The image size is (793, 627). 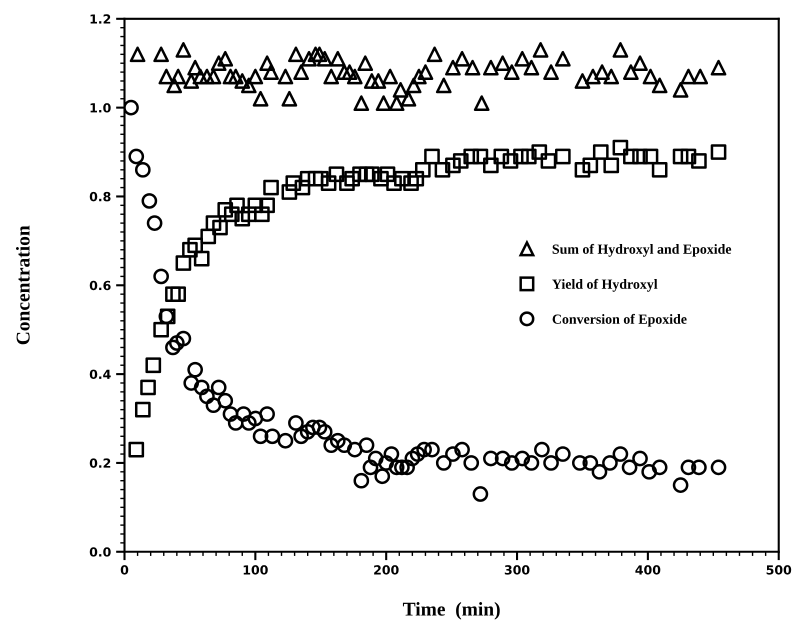 I want to click on y-tick-label: 0.8, so click(x=100, y=197).